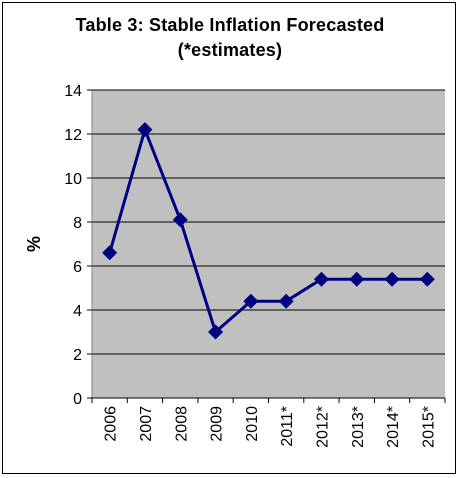  What do you see at coordinates (77, 223) in the screenshot?
I see `y-tick-label: 8` at bounding box center [77, 223].